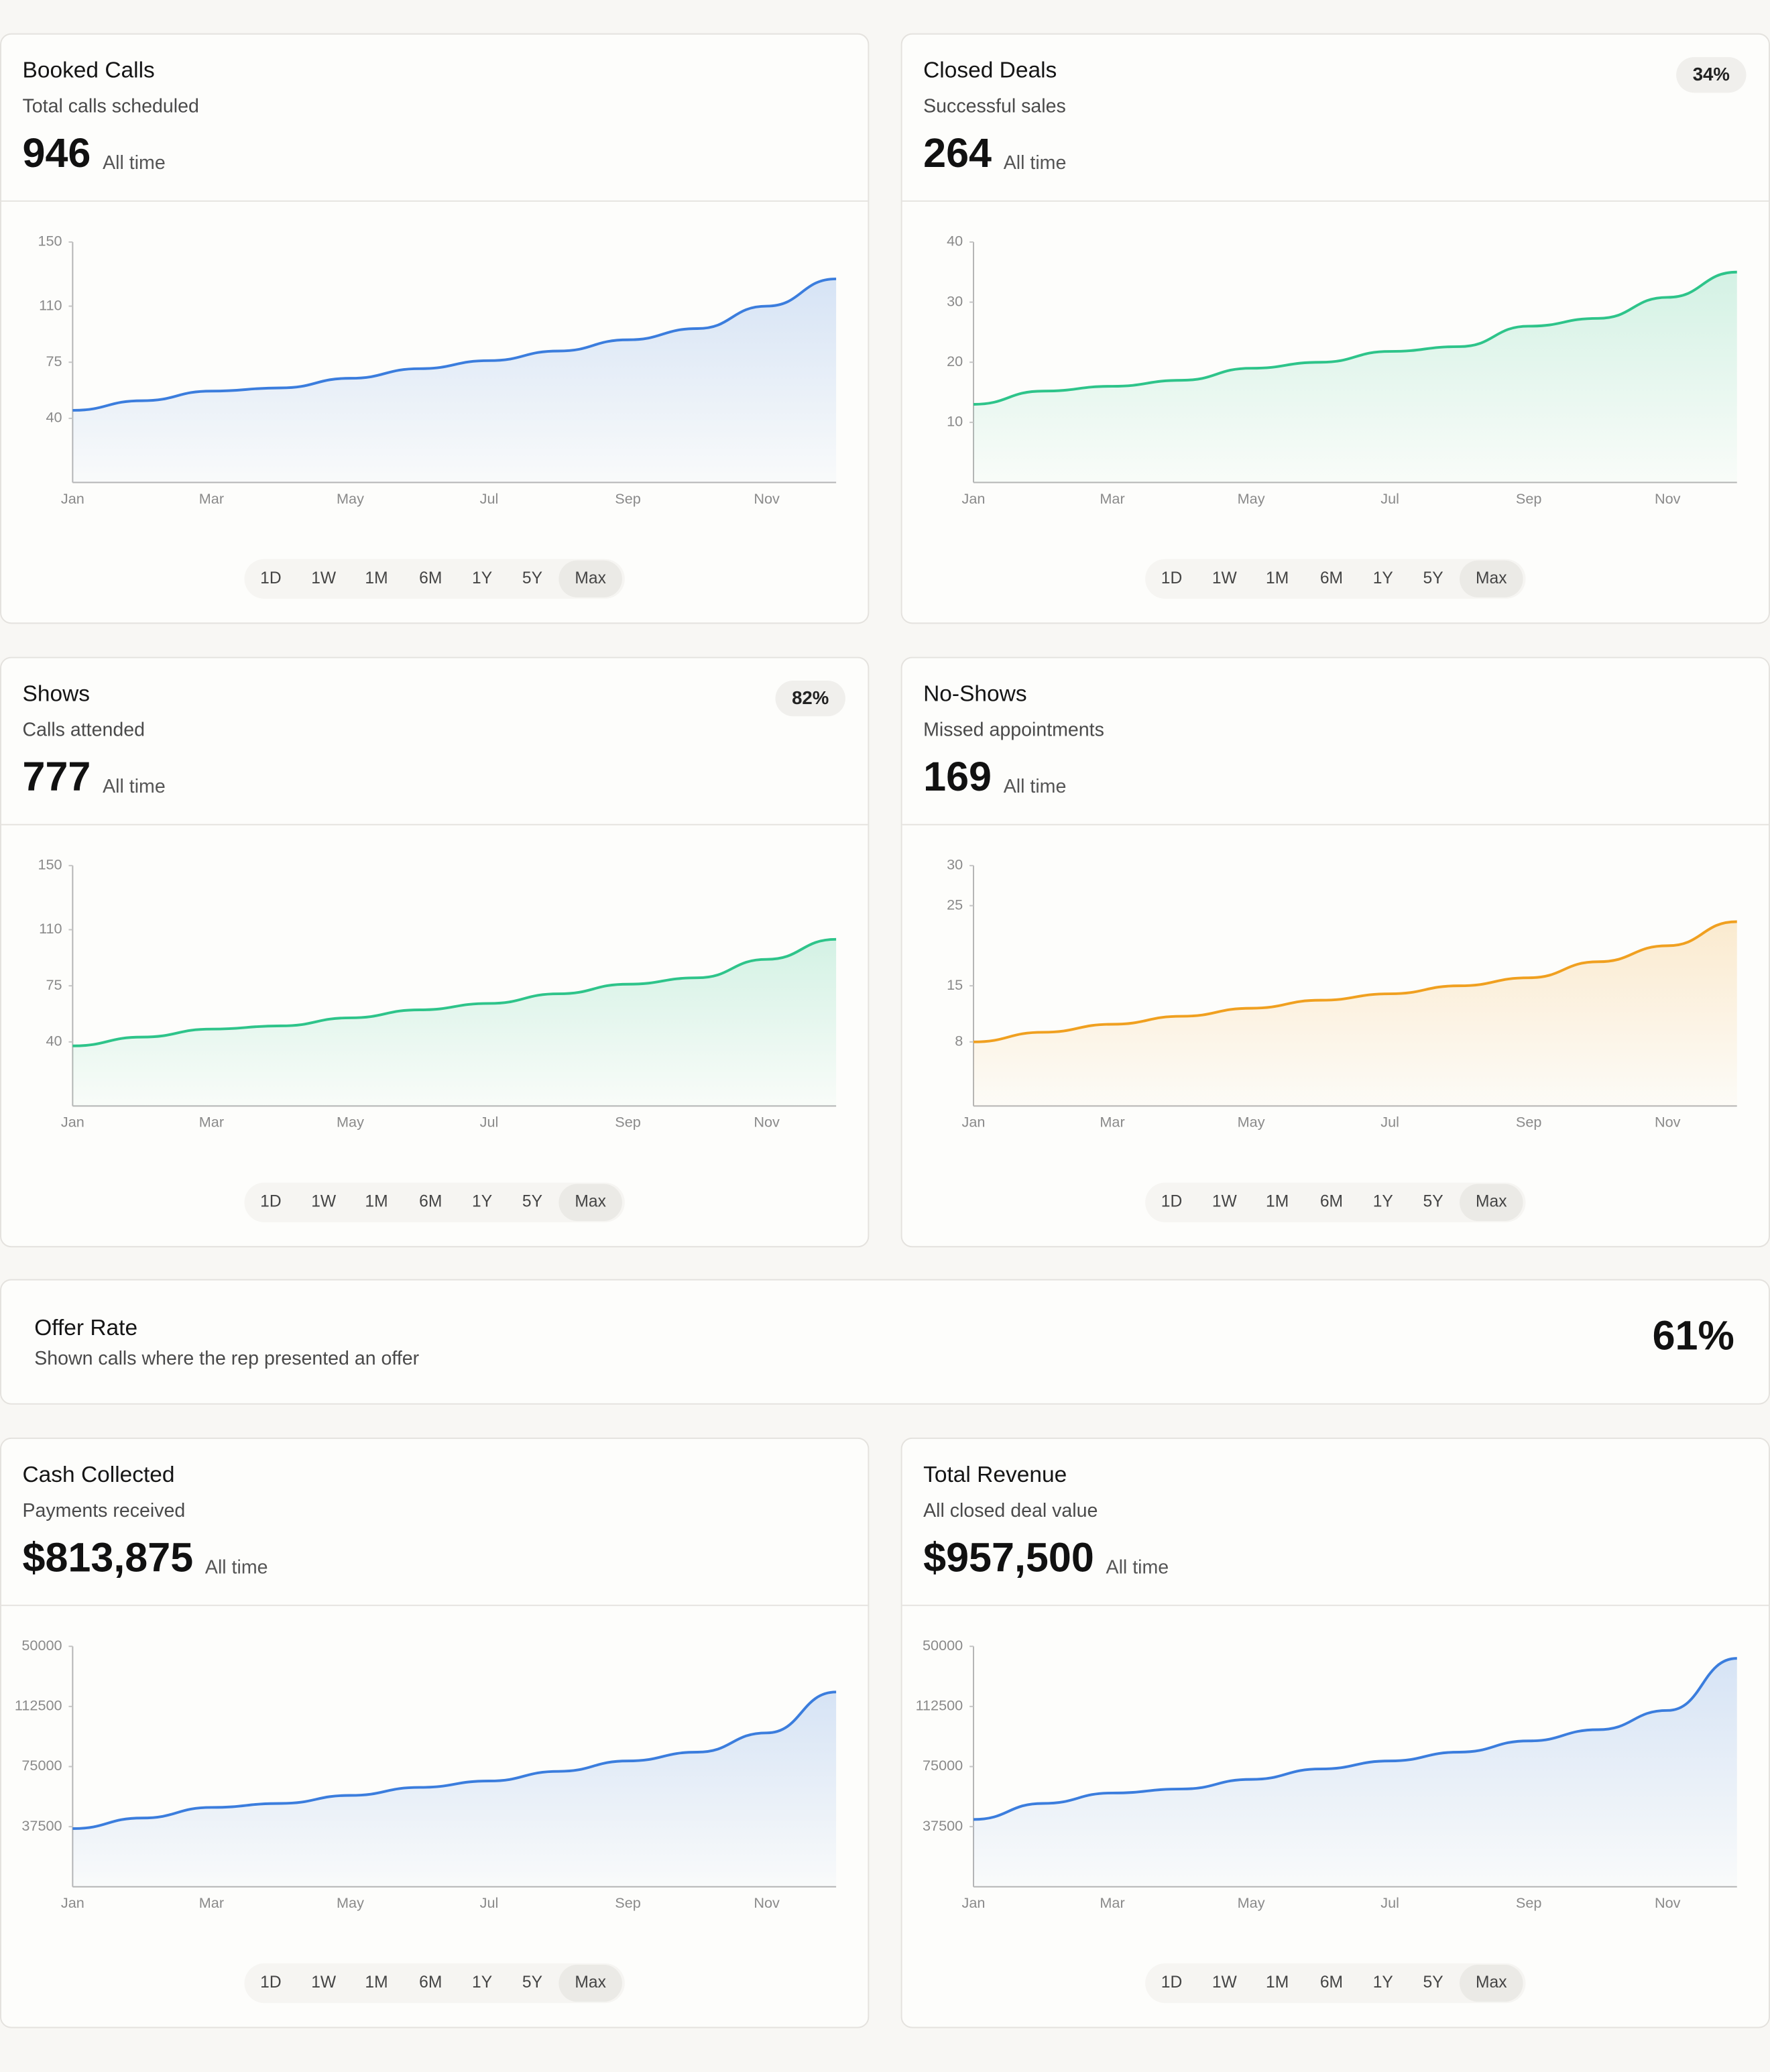 This screenshot has width=1770, height=2072. I want to click on area, so click(1355, 377).